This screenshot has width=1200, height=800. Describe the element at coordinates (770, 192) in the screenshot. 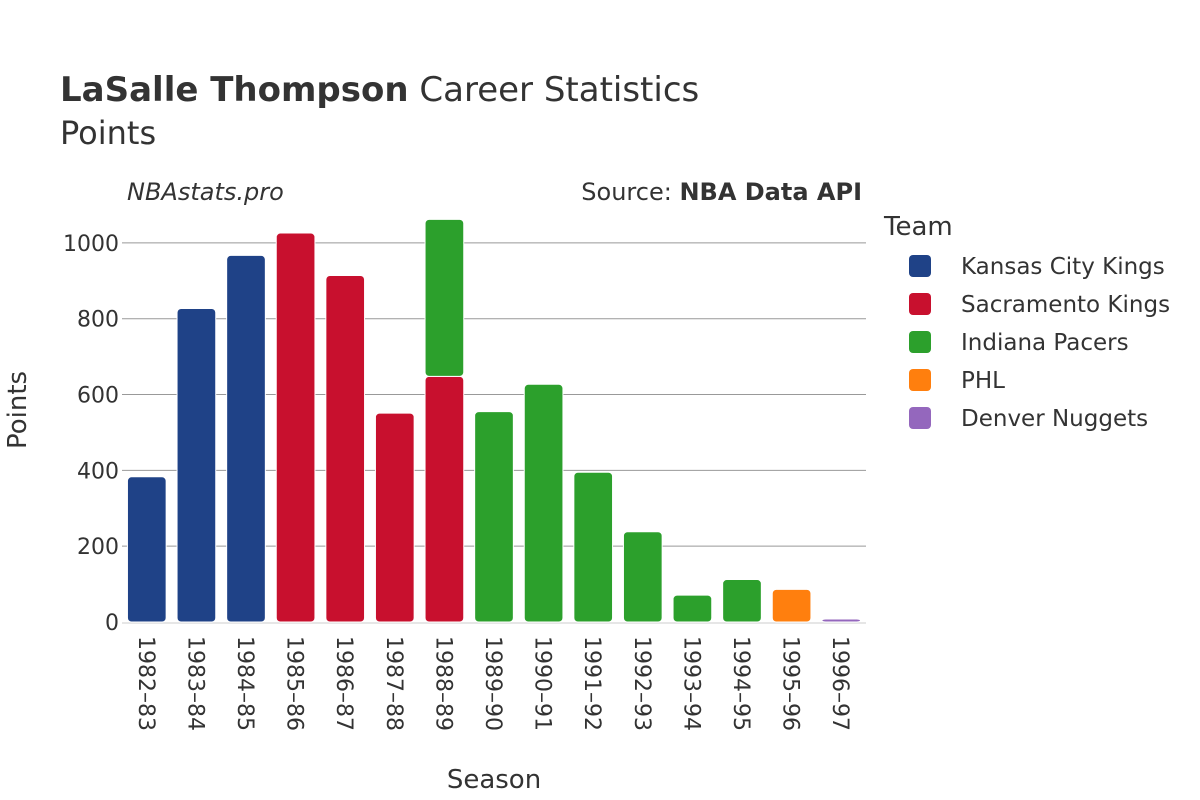

I see `source-name: NBA Data API` at that location.